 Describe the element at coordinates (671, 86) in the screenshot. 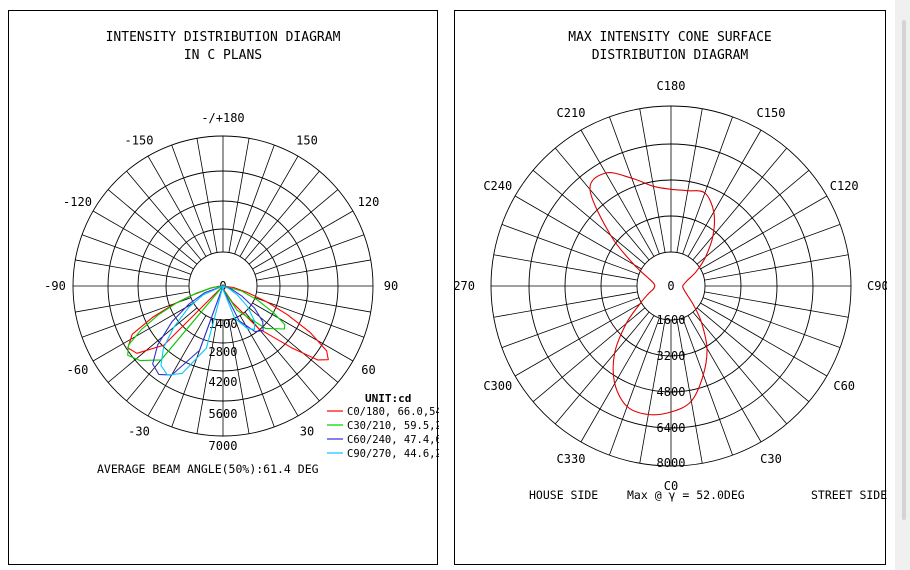

I see `angle-tick-label: C180` at that location.